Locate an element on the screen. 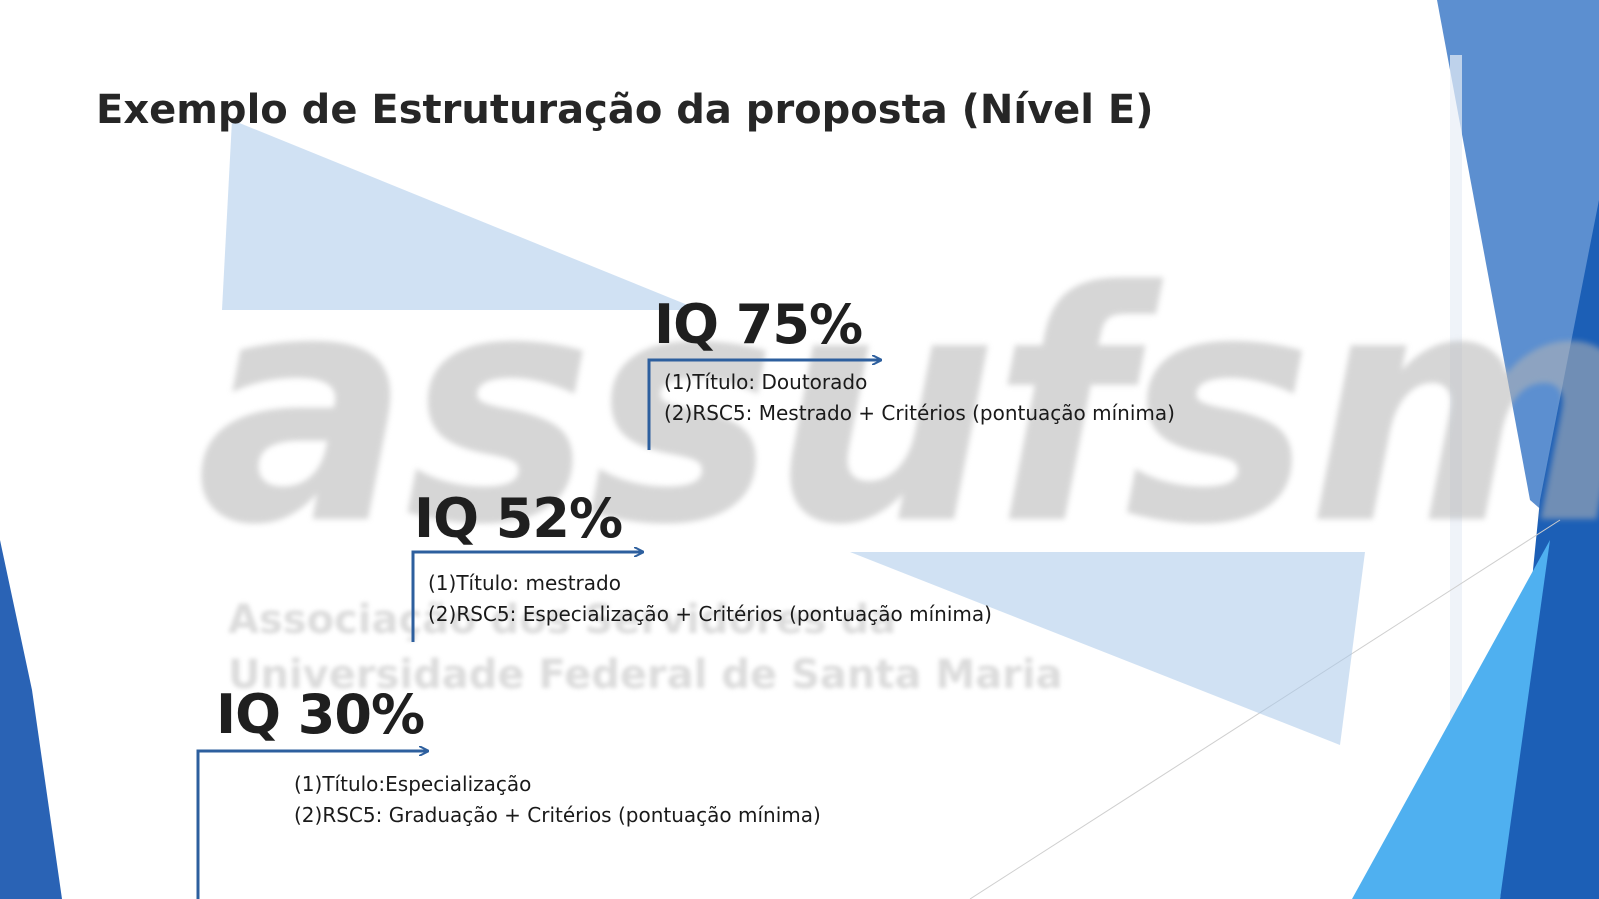  watermark-line-2: Universidade Federal de Santa Maria is located at coordinates (645, 675).